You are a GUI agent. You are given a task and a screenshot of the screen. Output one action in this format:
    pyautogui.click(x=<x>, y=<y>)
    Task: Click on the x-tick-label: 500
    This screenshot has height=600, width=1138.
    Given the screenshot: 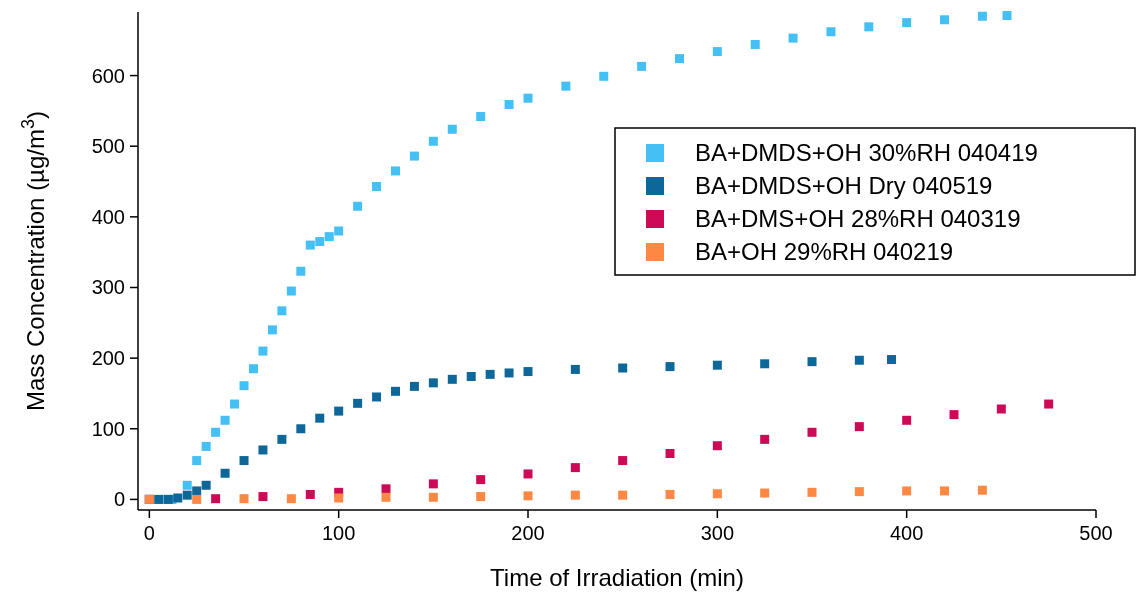 What is the action you would take?
    pyautogui.click(x=1096, y=533)
    